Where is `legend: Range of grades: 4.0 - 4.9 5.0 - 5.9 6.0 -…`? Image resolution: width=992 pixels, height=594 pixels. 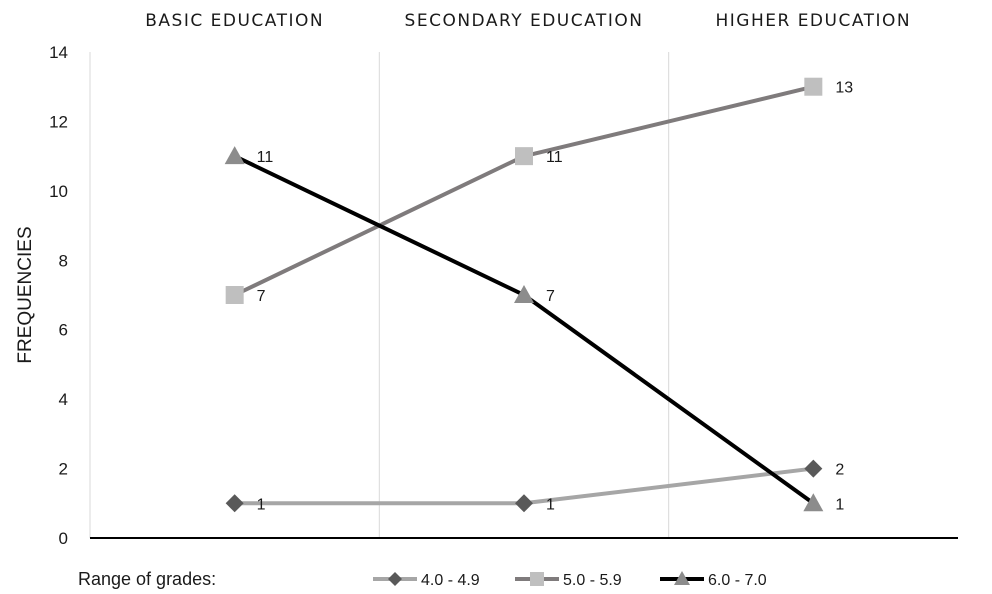
legend: Range of grades: 4.0 - 4.9 5.0 - 5.9 6.0 -… is located at coordinates (422, 579).